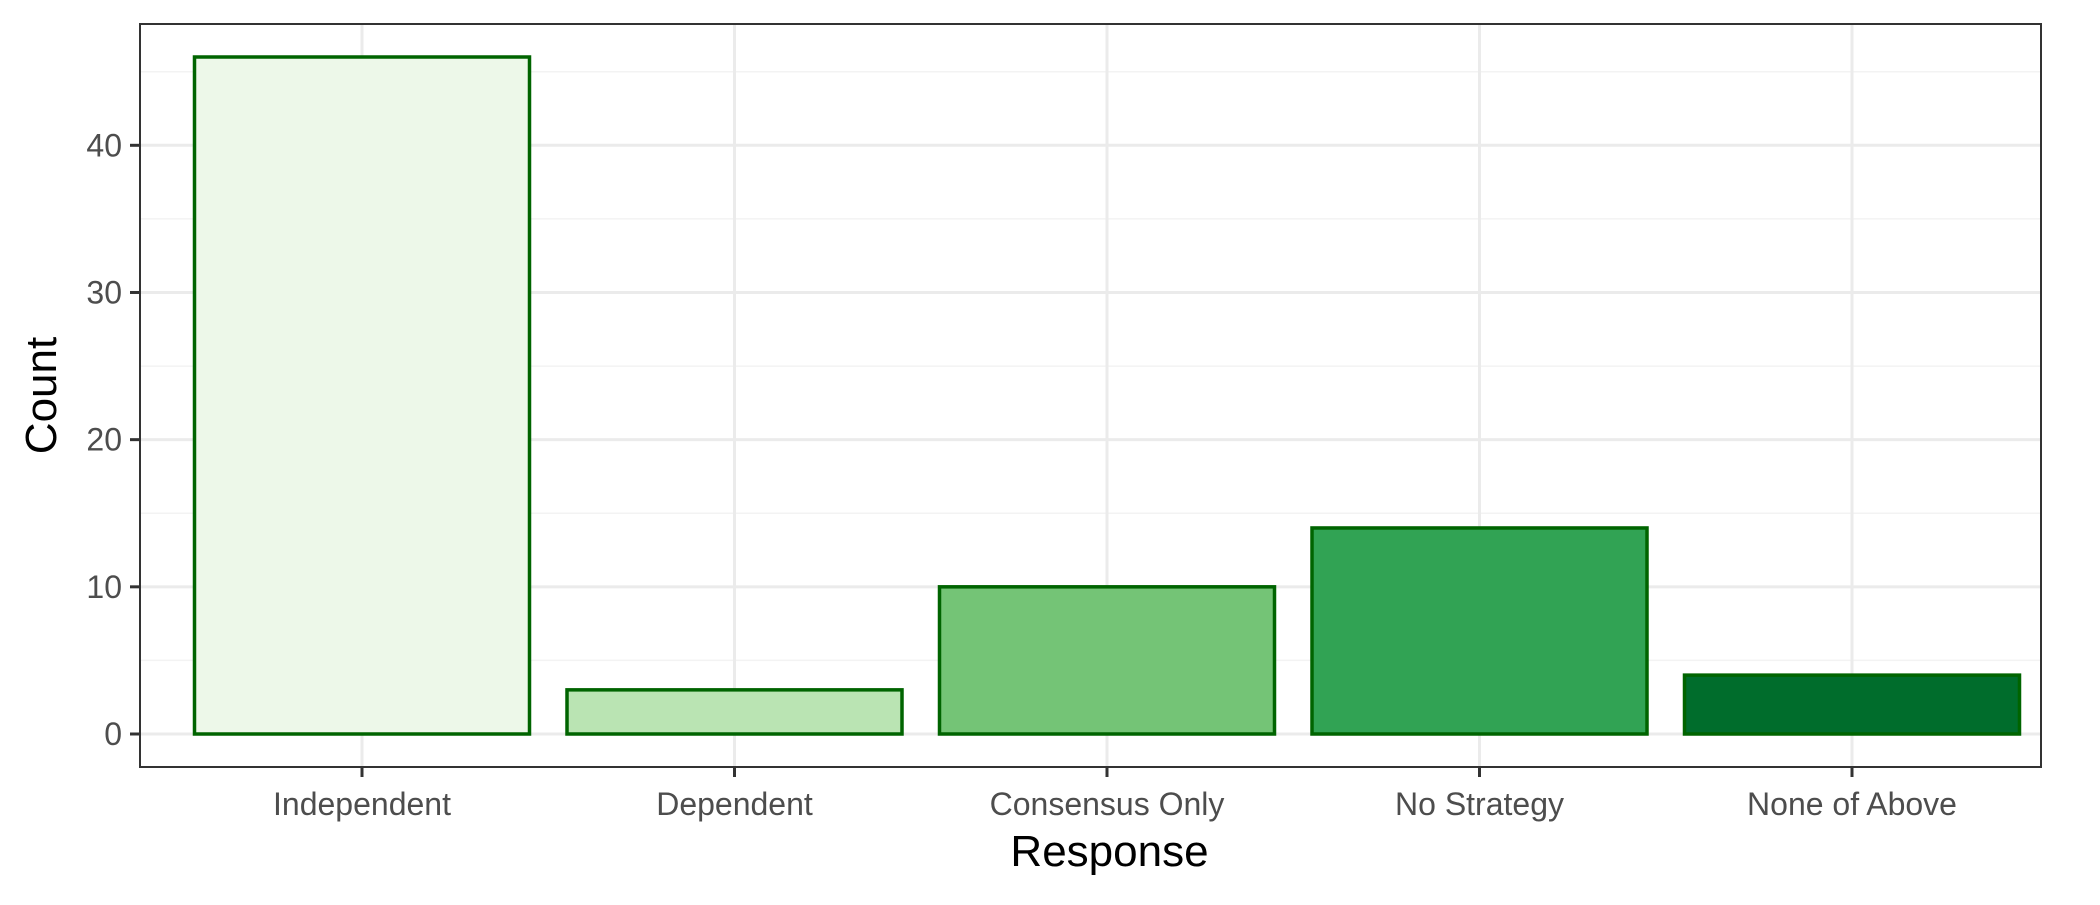 The width and height of the screenshot is (2100, 905). I want to click on y-tick-label: 20, so click(104, 440).